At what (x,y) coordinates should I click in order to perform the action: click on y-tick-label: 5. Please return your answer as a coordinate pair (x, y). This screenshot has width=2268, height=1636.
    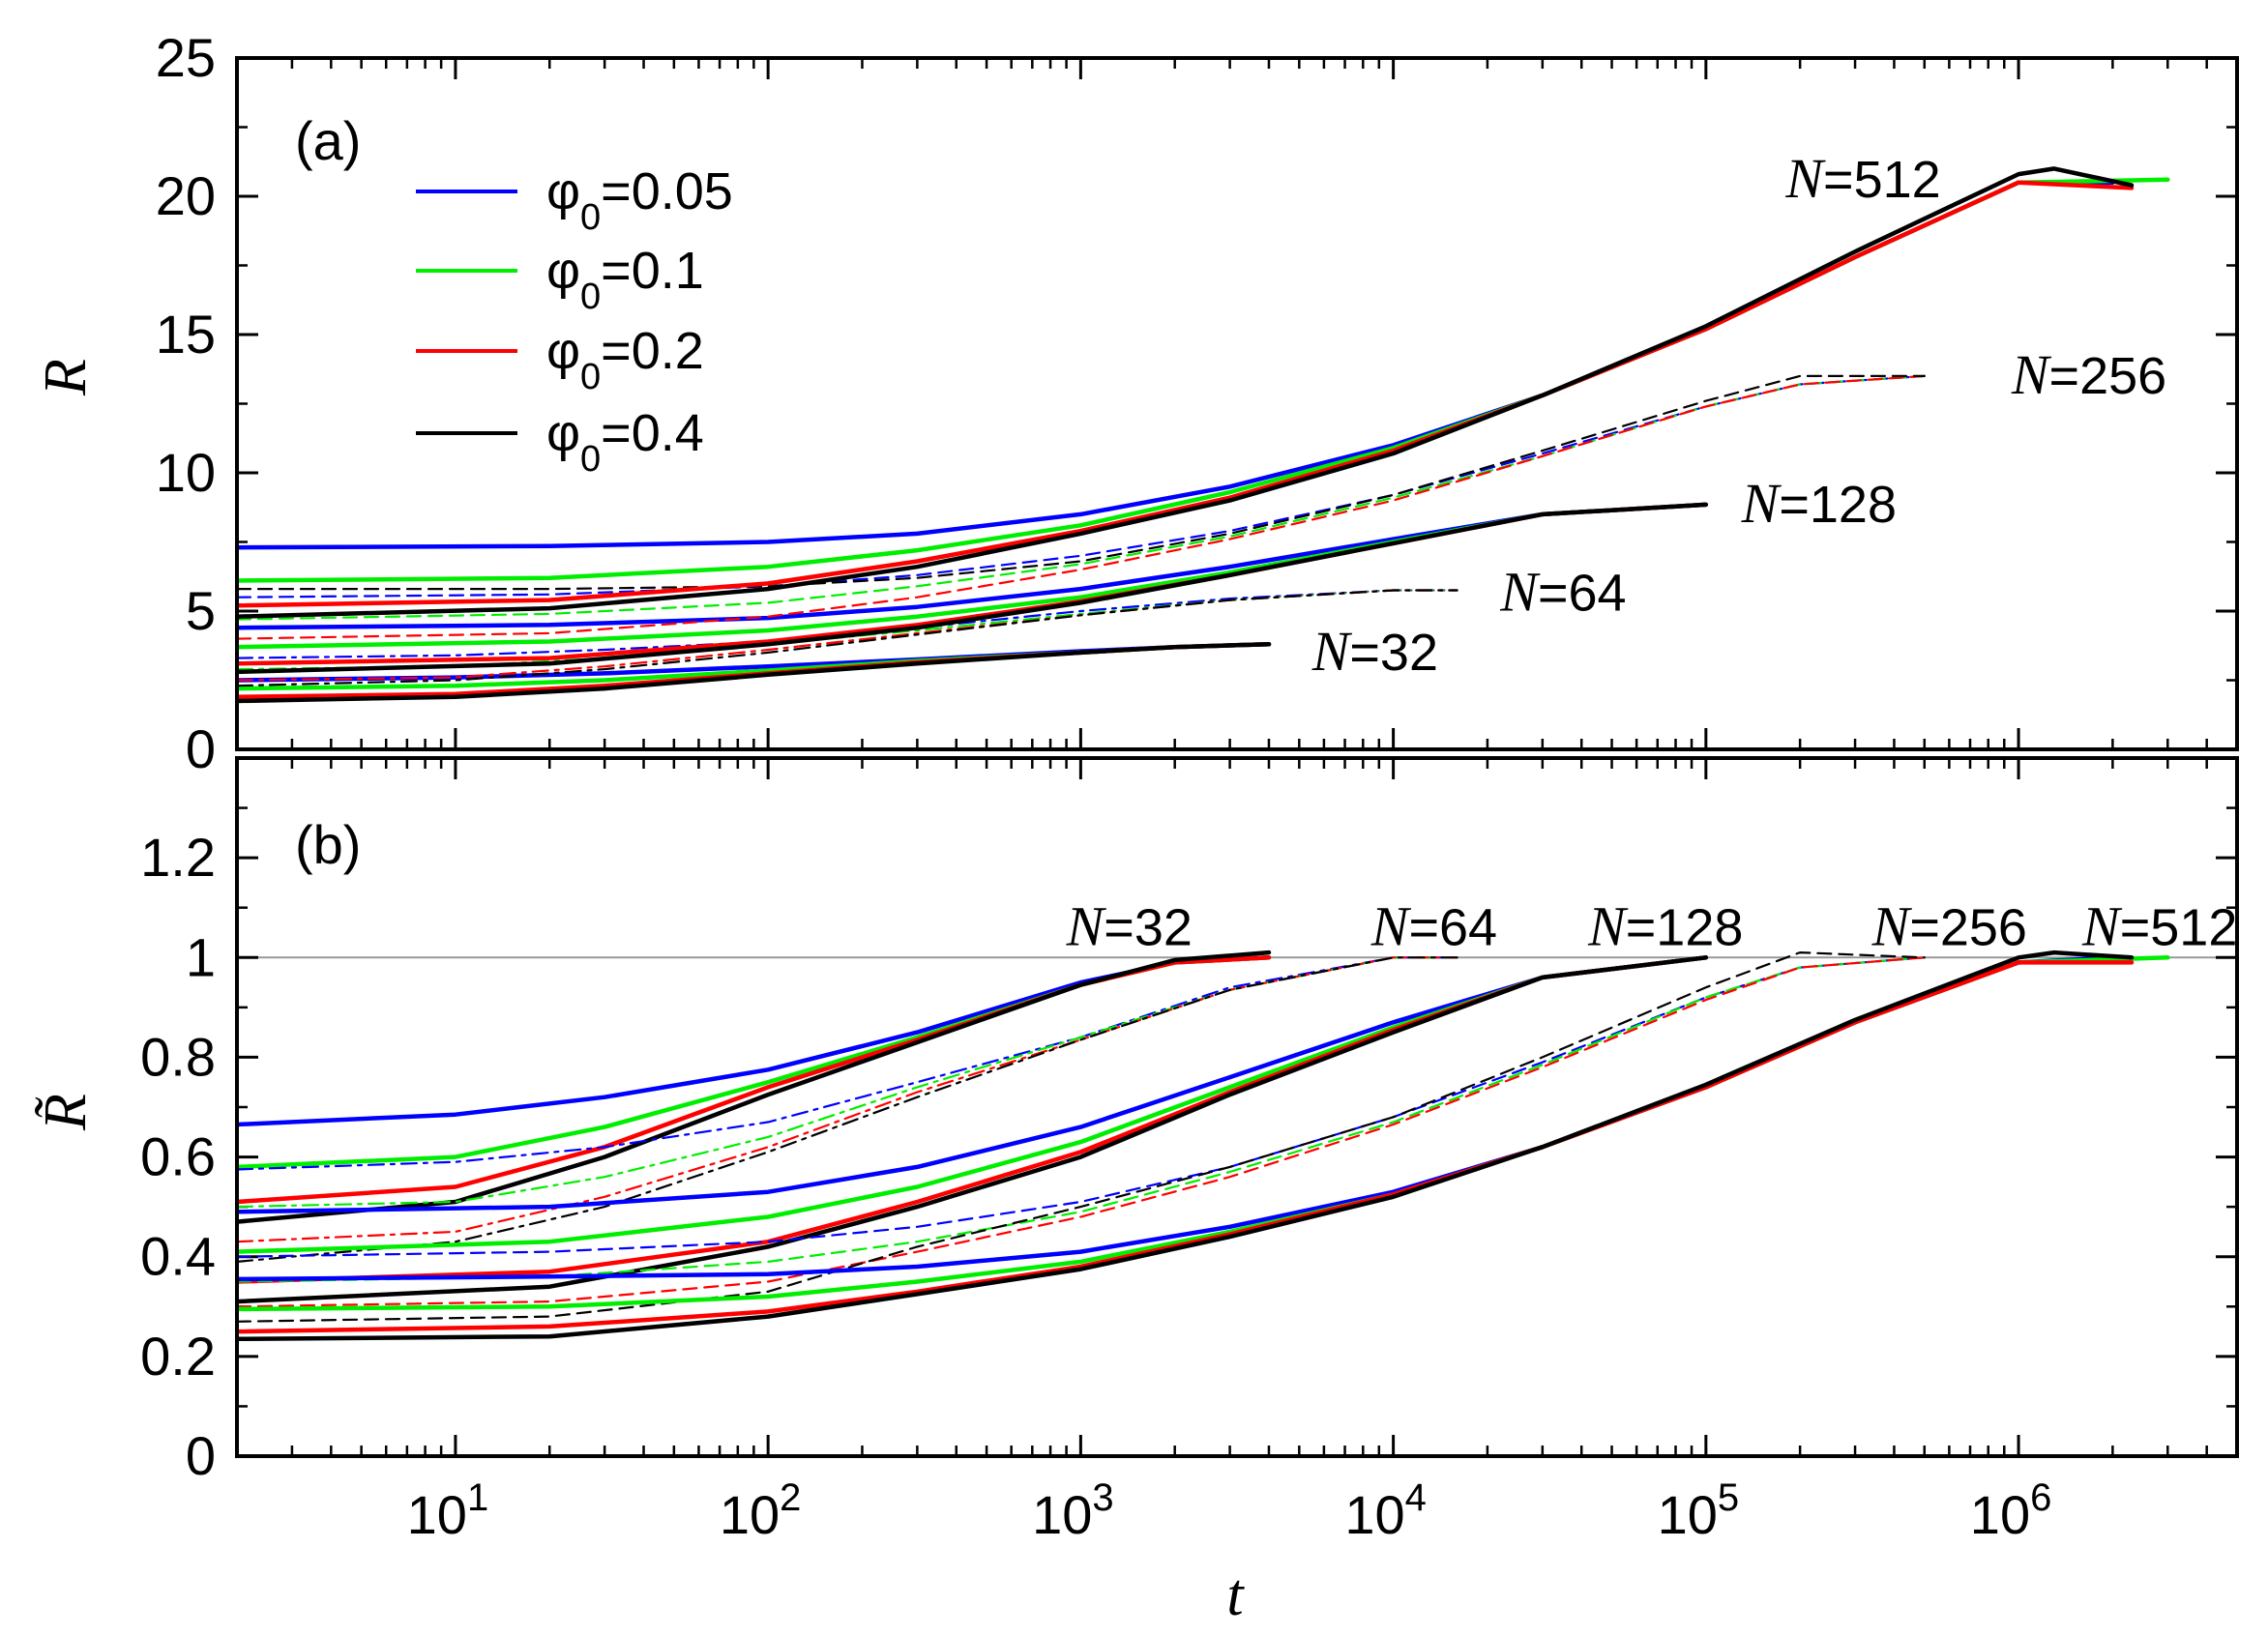
    Looking at the image, I should click on (201, 610).